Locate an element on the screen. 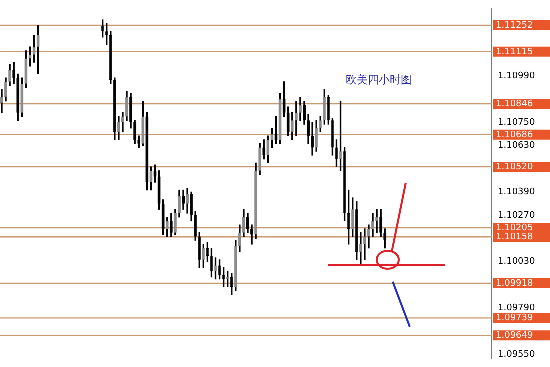  y-tick-label: 1.10630 is located at coordinates (517, 146).